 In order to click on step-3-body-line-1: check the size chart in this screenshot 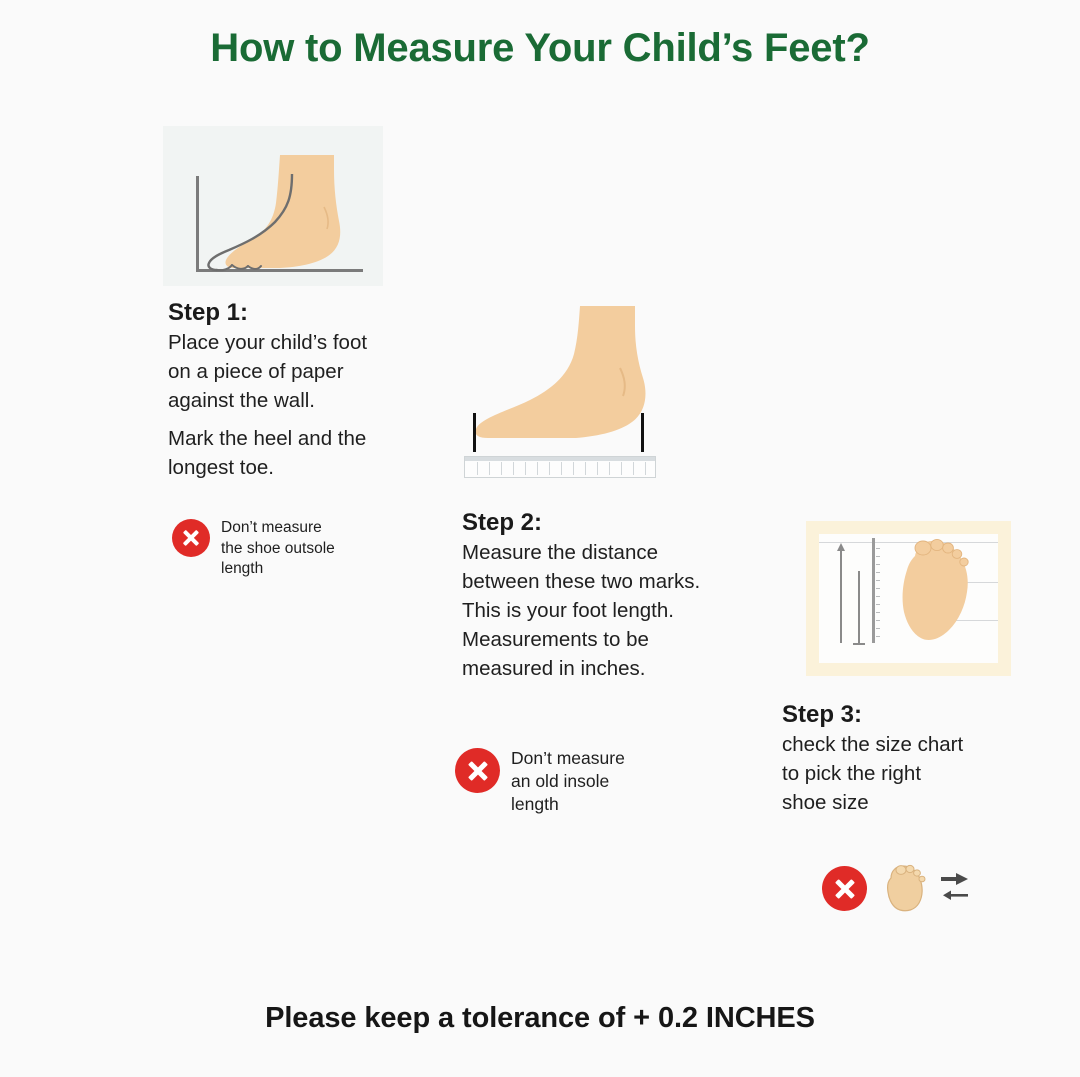, I will do `click(873, 744)`.